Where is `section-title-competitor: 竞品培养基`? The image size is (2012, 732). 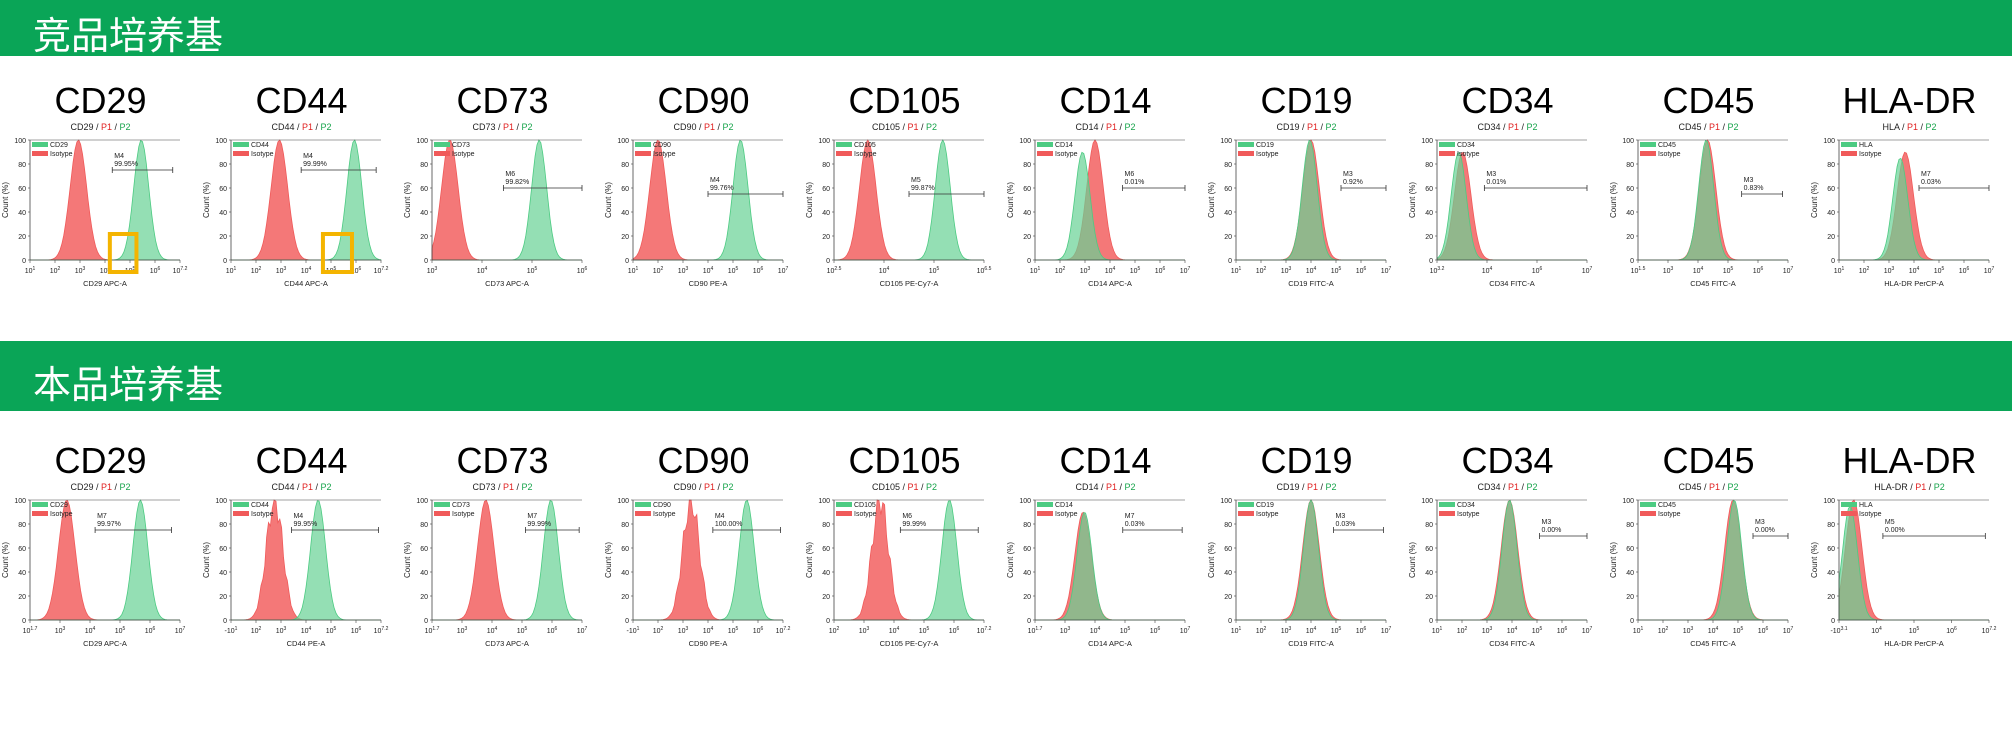
section-title-competitor: 竞品培养基 is located at coordinates (128, 36).